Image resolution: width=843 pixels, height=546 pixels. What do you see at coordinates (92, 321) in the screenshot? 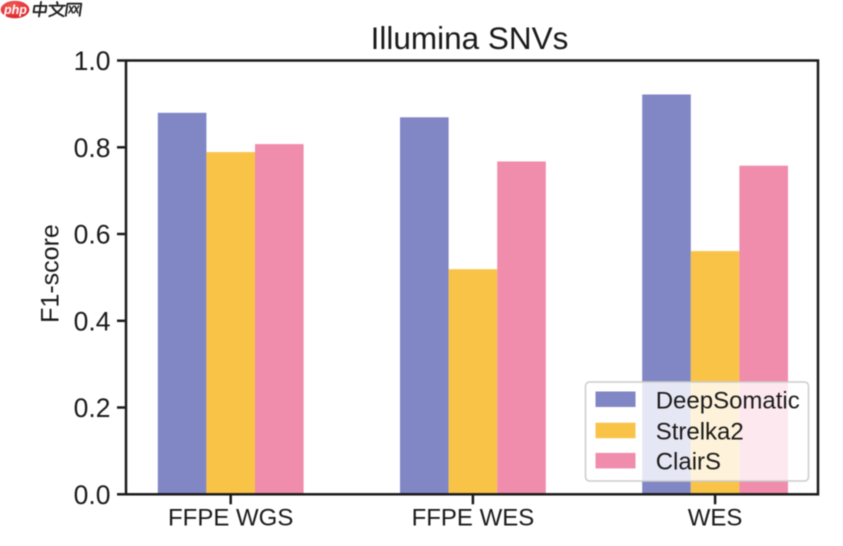
I see `svg-text: 0.4` at bounding box center [92, 321].